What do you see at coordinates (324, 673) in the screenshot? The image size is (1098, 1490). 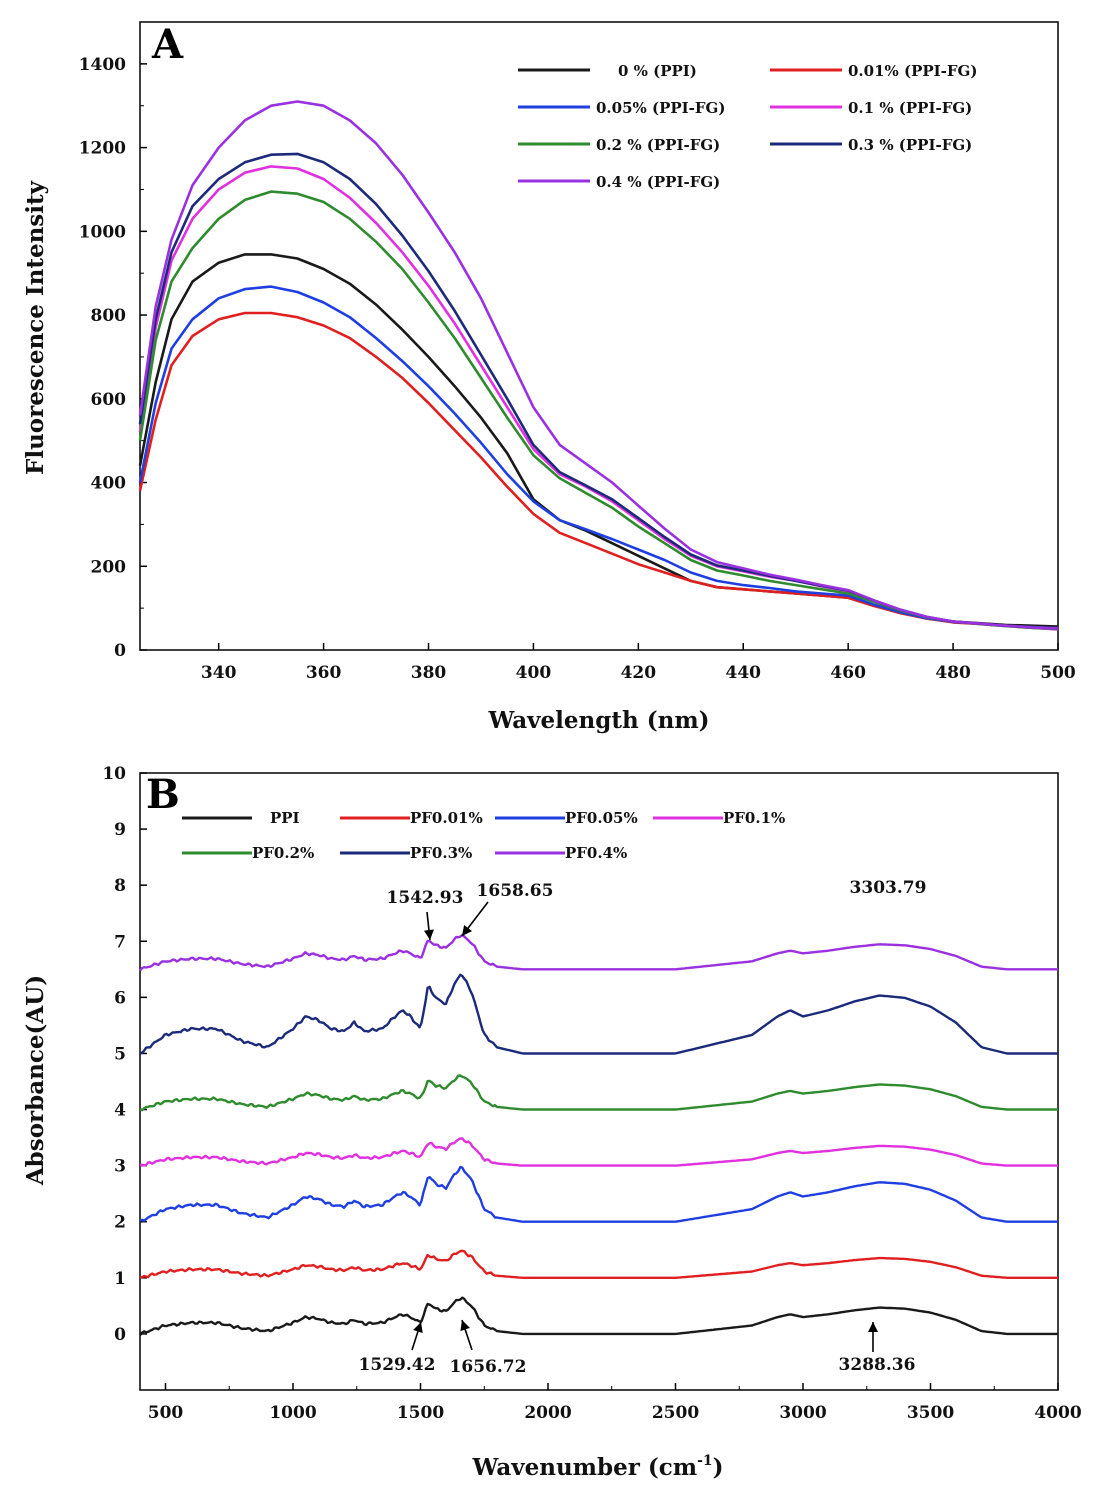 I see `a-x-tick-label-360: 360` at bounding box center [324, 673].